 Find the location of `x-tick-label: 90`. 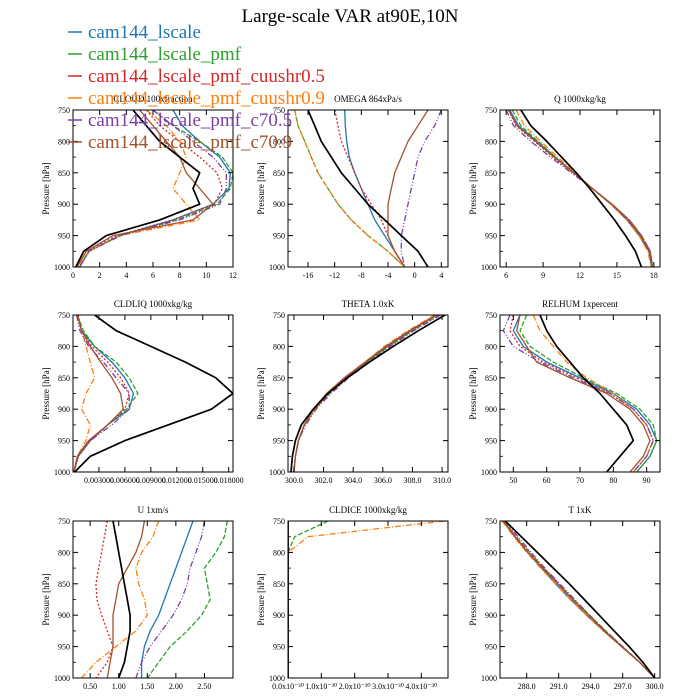

x-tick-label: 90 is located at coordinates (647, 480).